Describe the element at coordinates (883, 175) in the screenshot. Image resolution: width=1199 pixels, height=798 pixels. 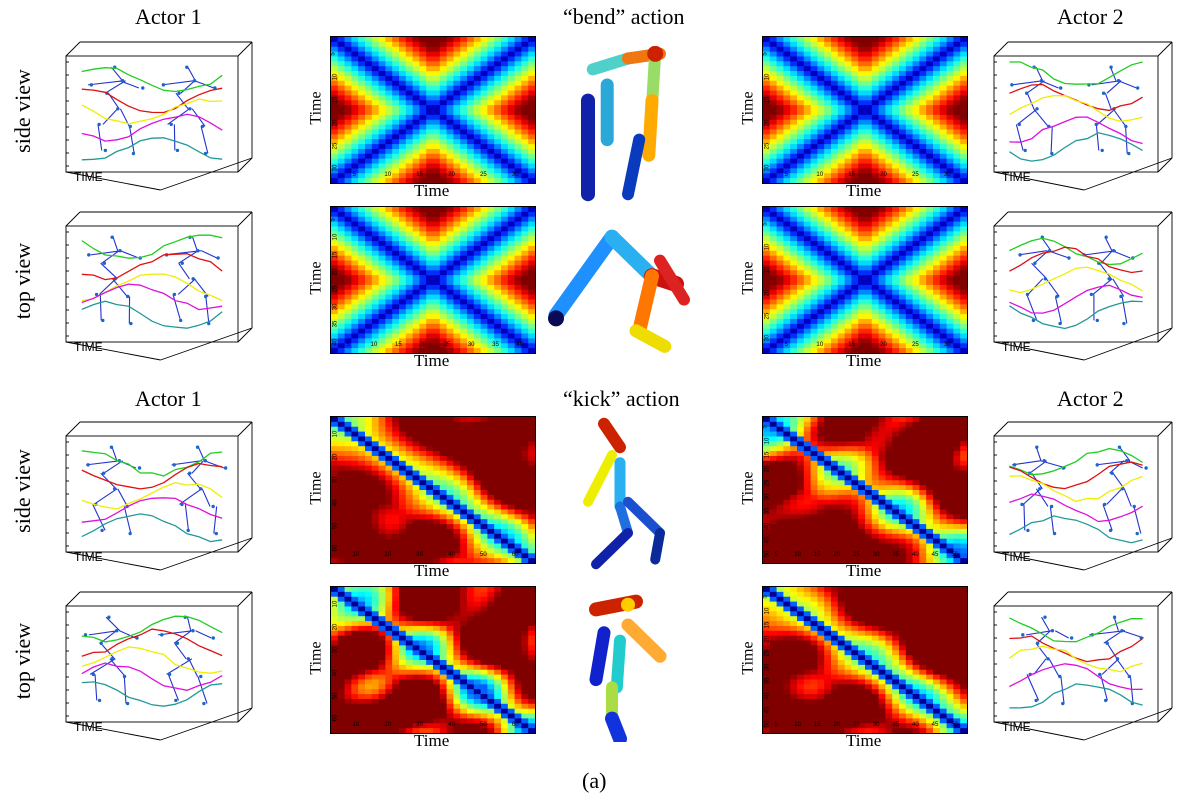
I see `x-tick-label: 20` at that location.